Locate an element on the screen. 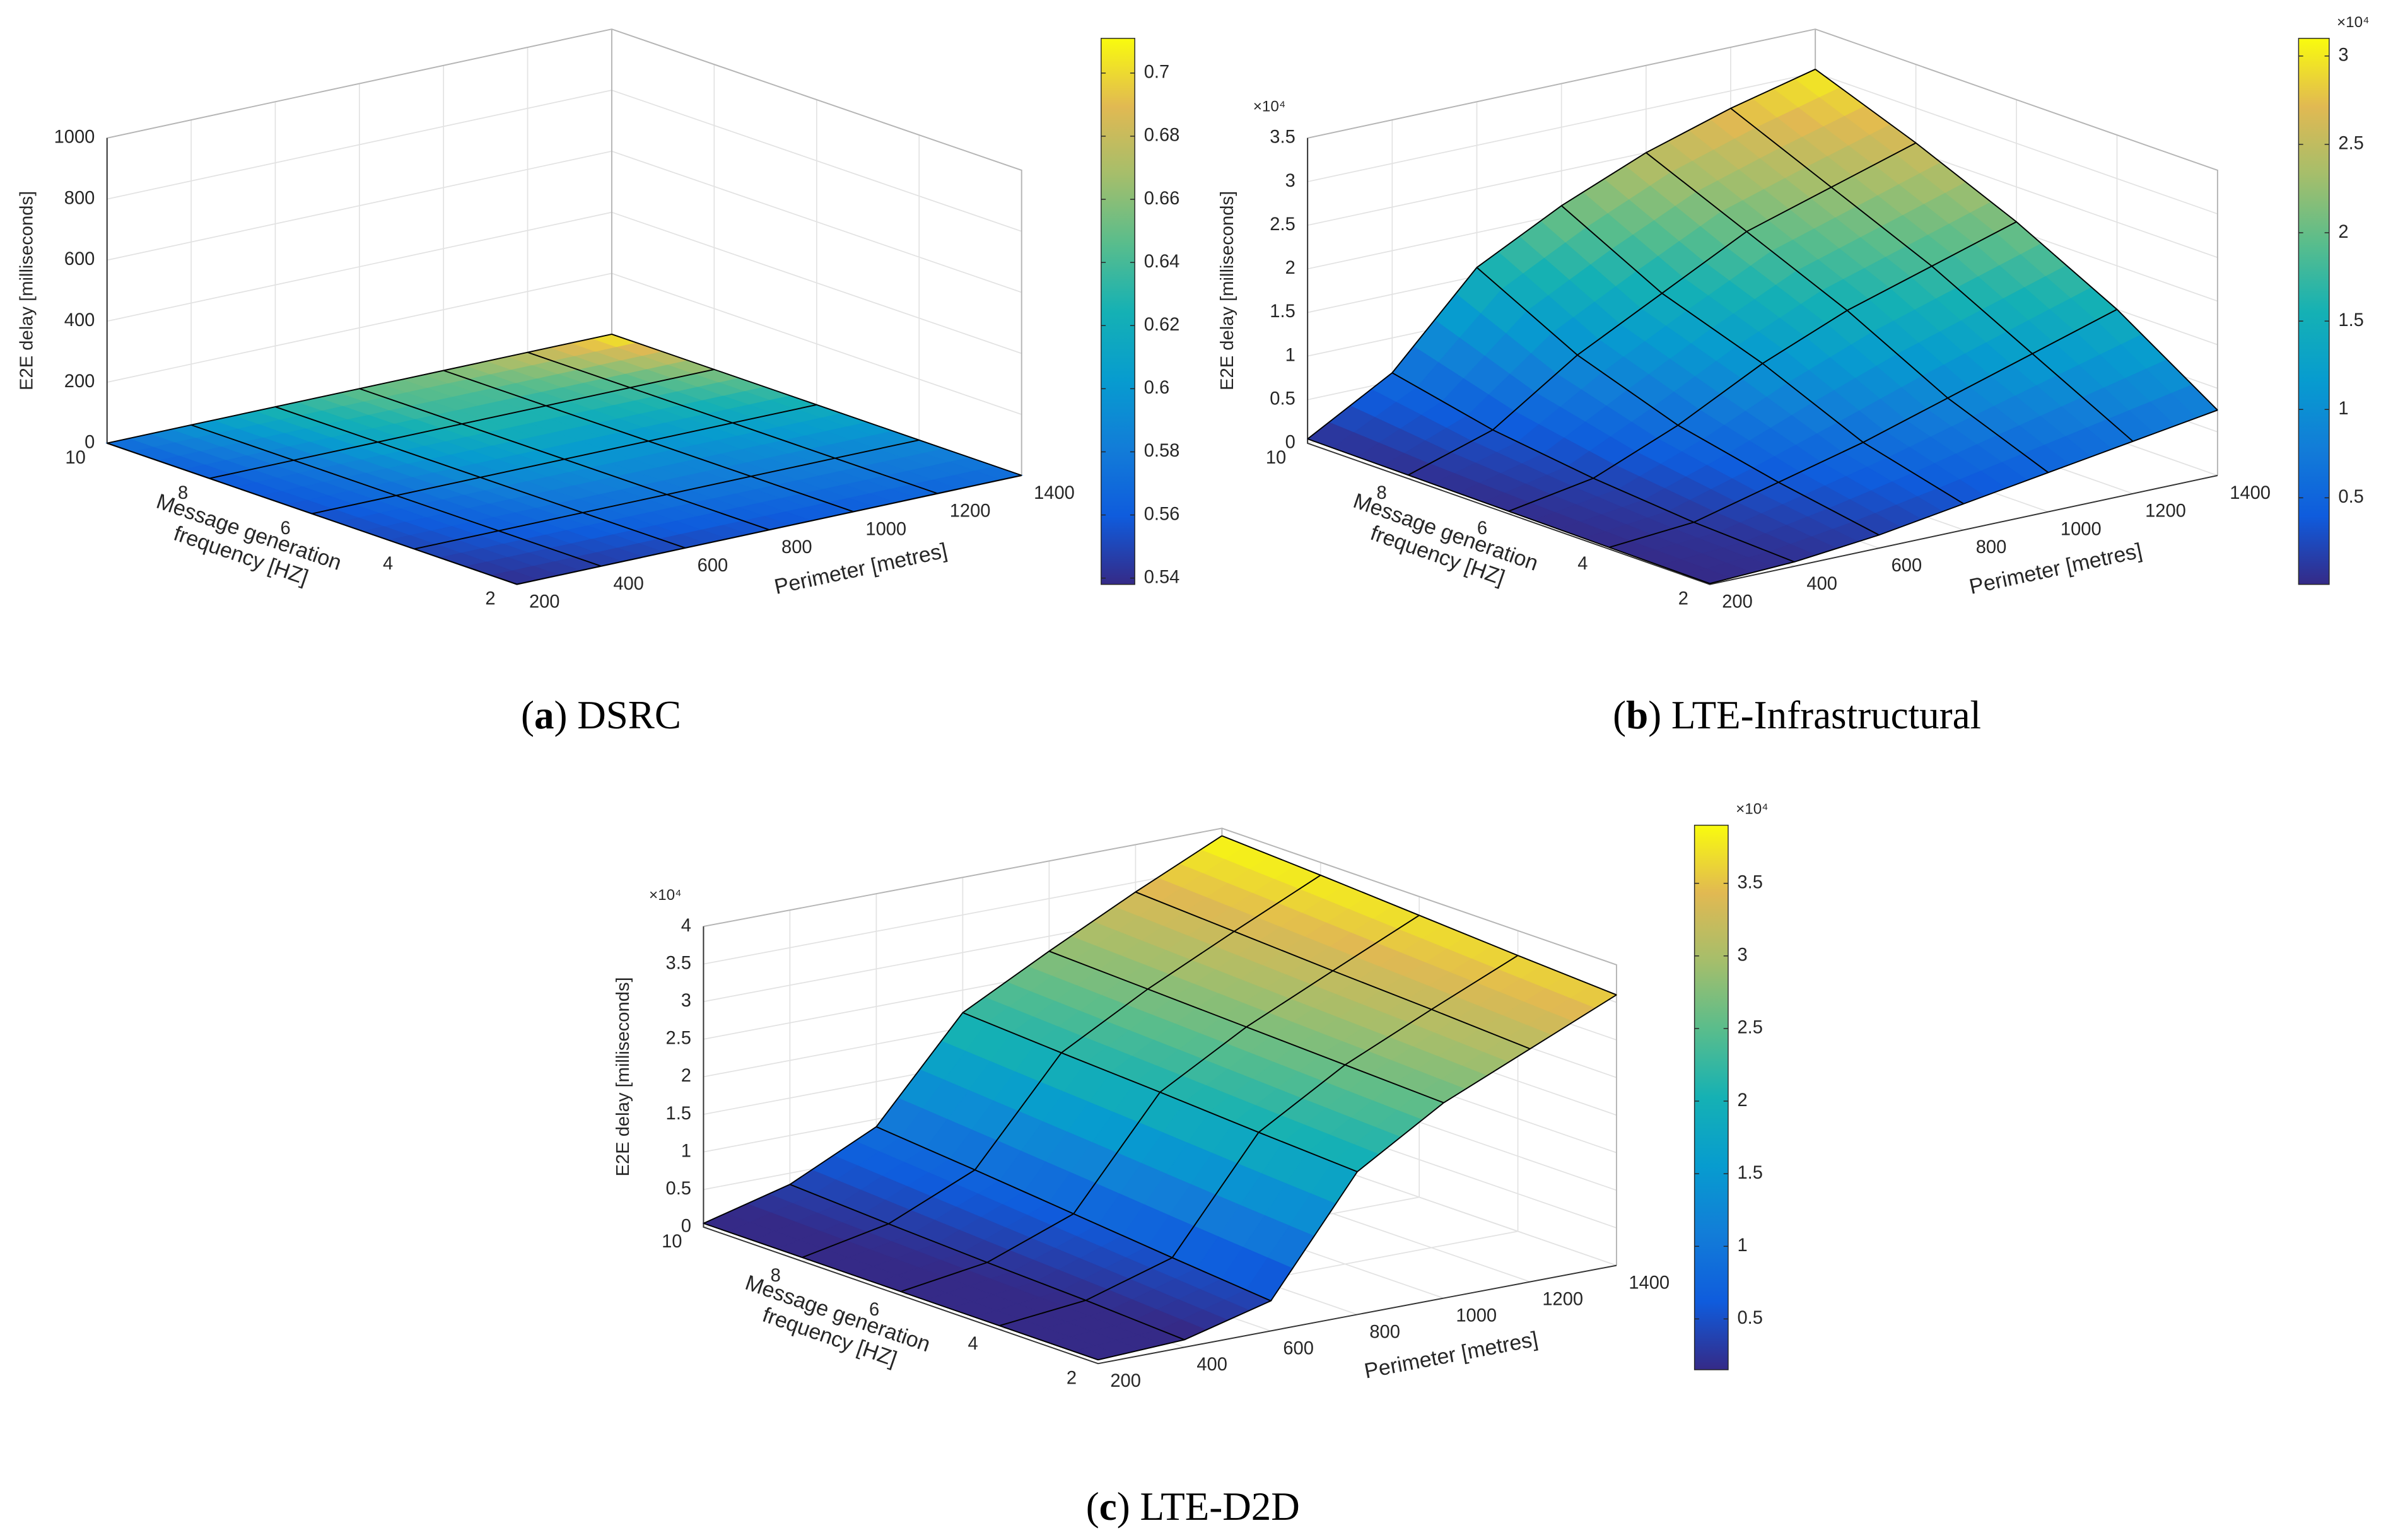 Image resolution: width=2398 pixels, height=1540 pixels. axis-lines is located at coordinates (1160, 1145).